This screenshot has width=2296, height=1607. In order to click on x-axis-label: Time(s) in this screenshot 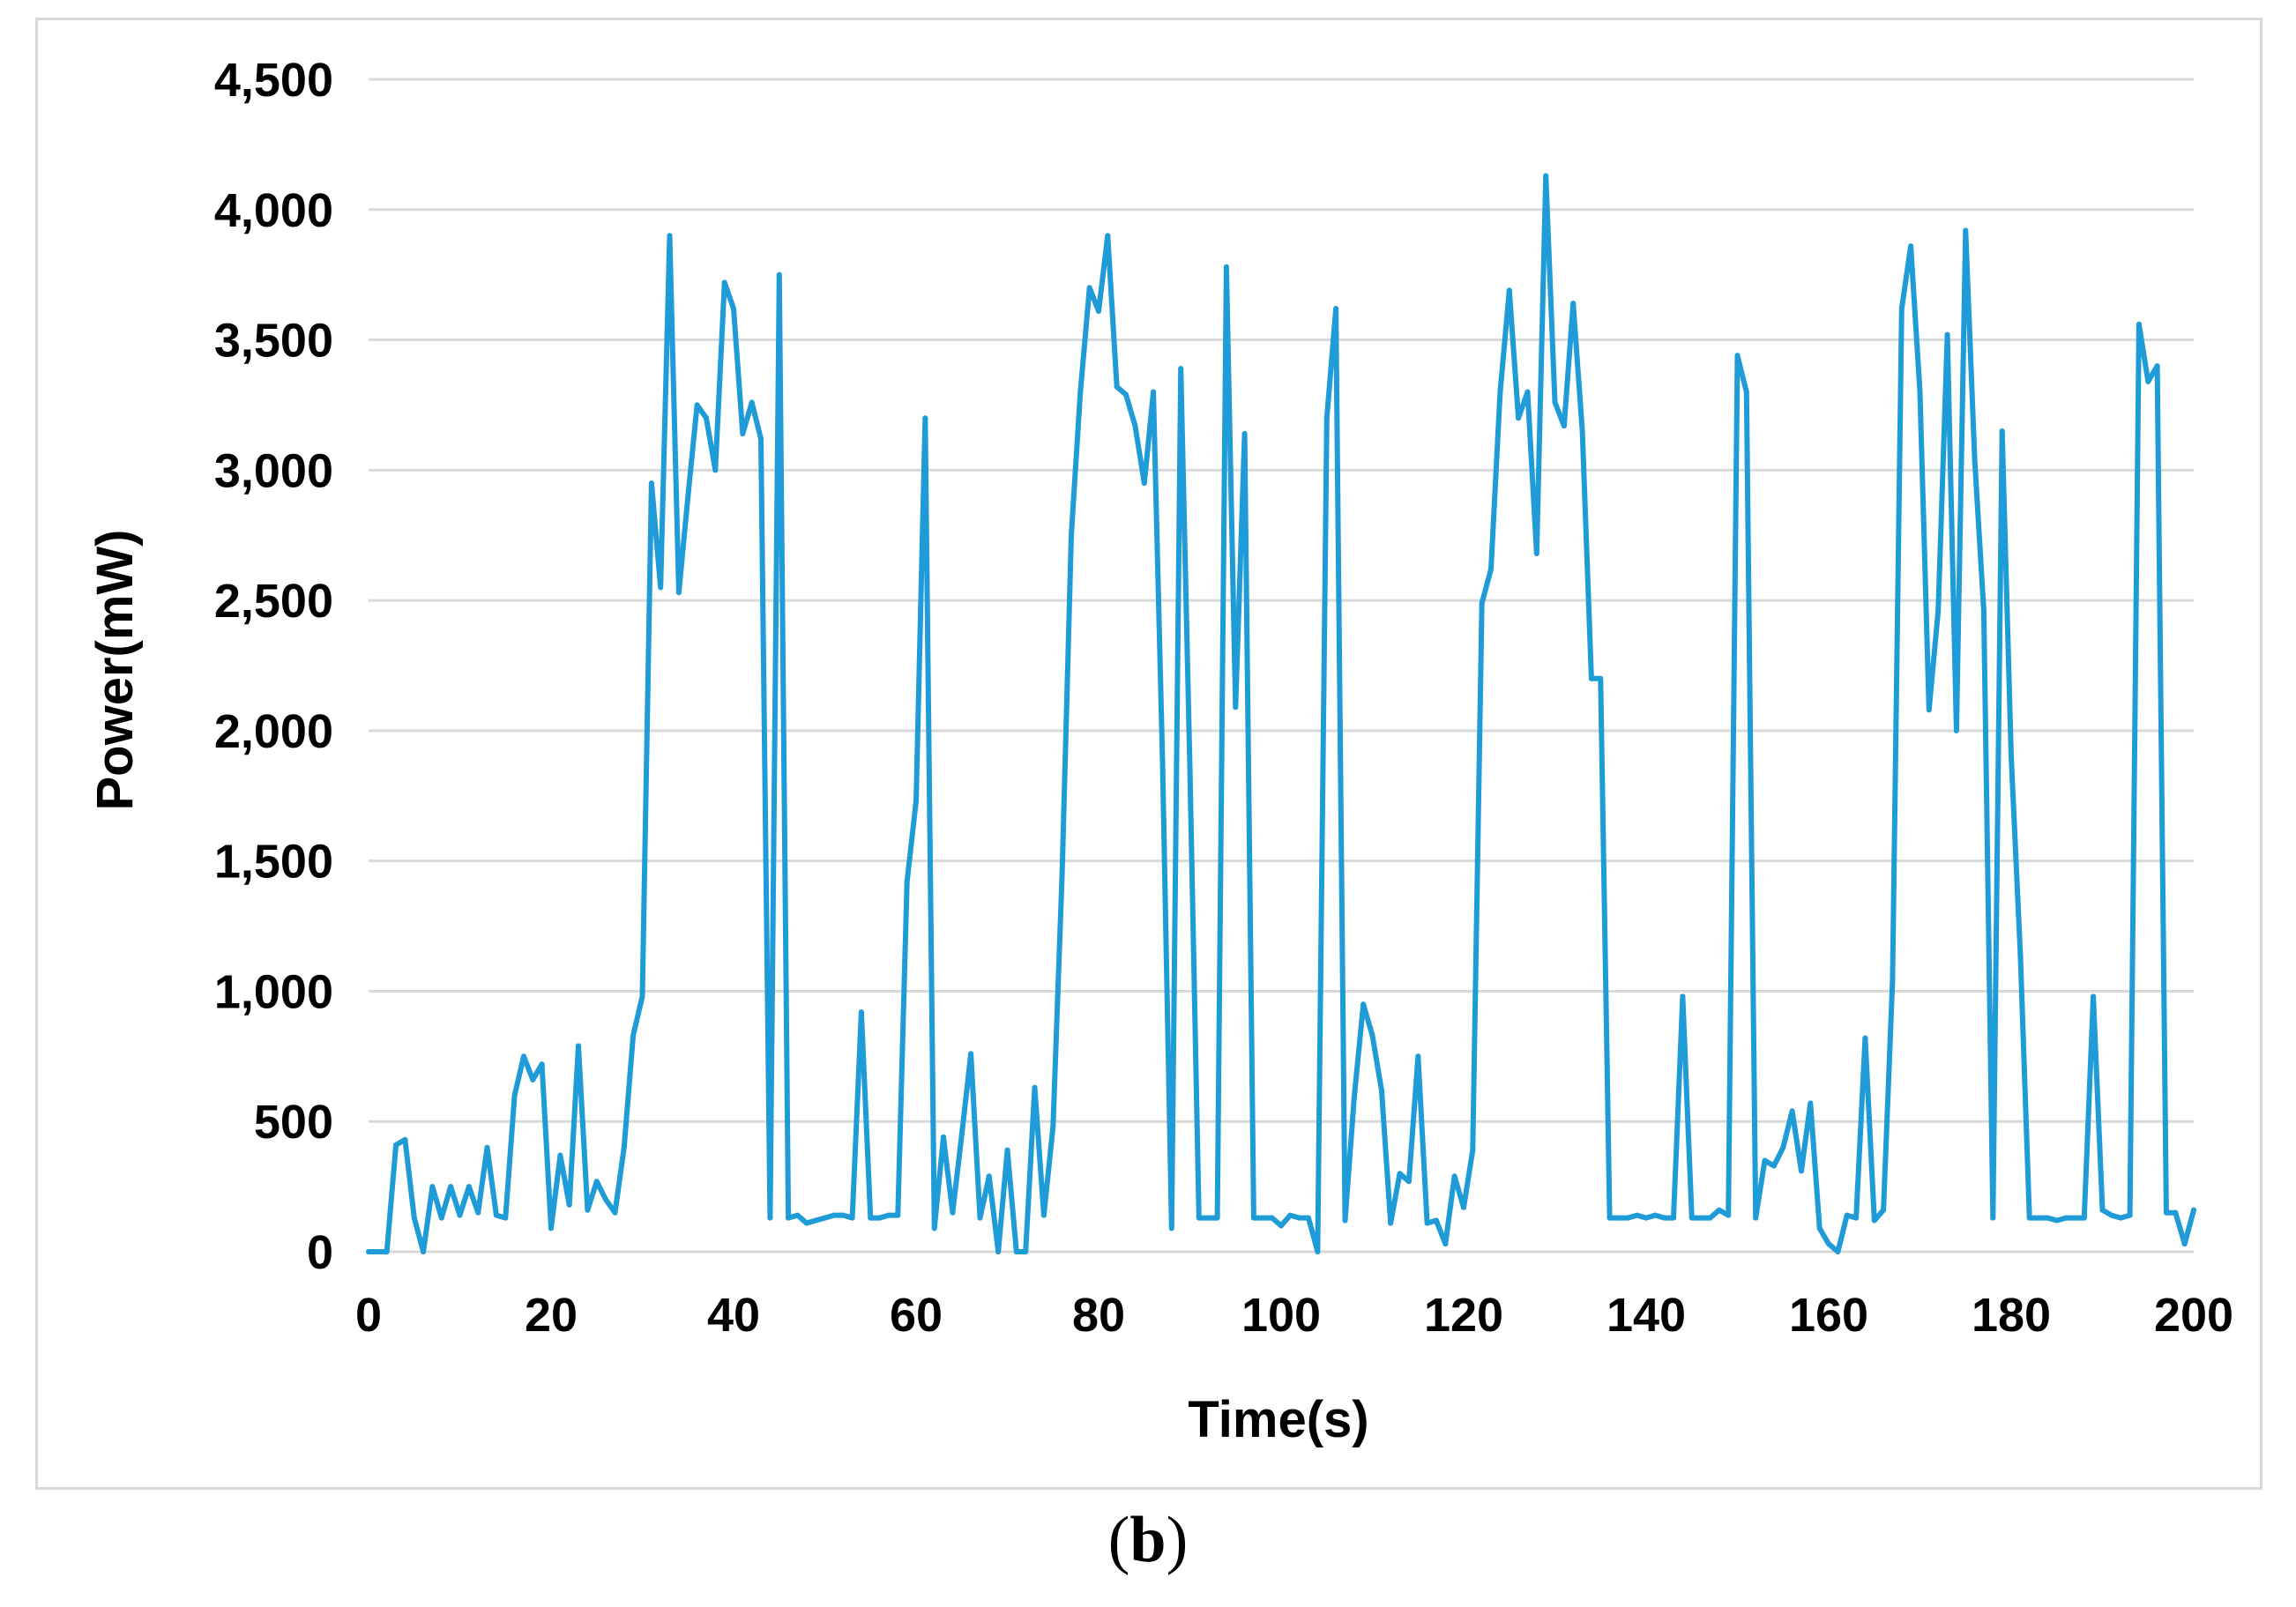, I will do `click(1278, 1419)`.